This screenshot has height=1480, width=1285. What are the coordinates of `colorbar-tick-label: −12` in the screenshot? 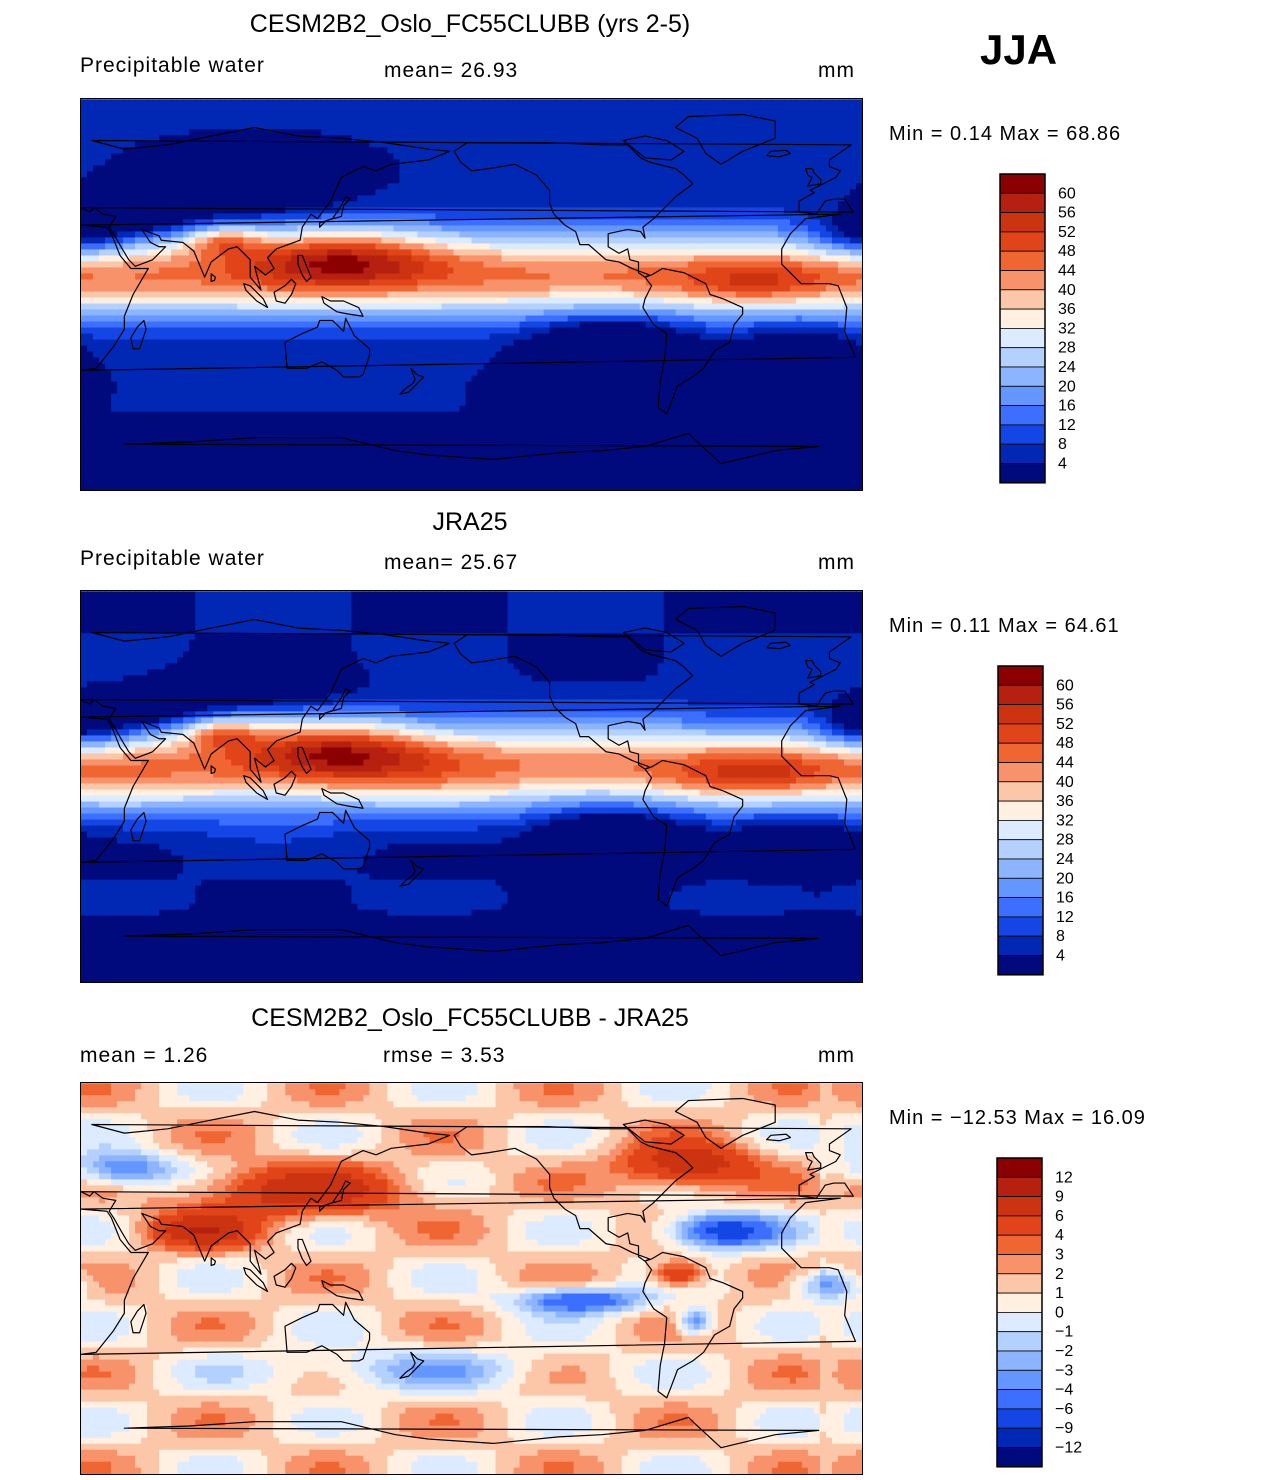 It's located at (1068, 1448).